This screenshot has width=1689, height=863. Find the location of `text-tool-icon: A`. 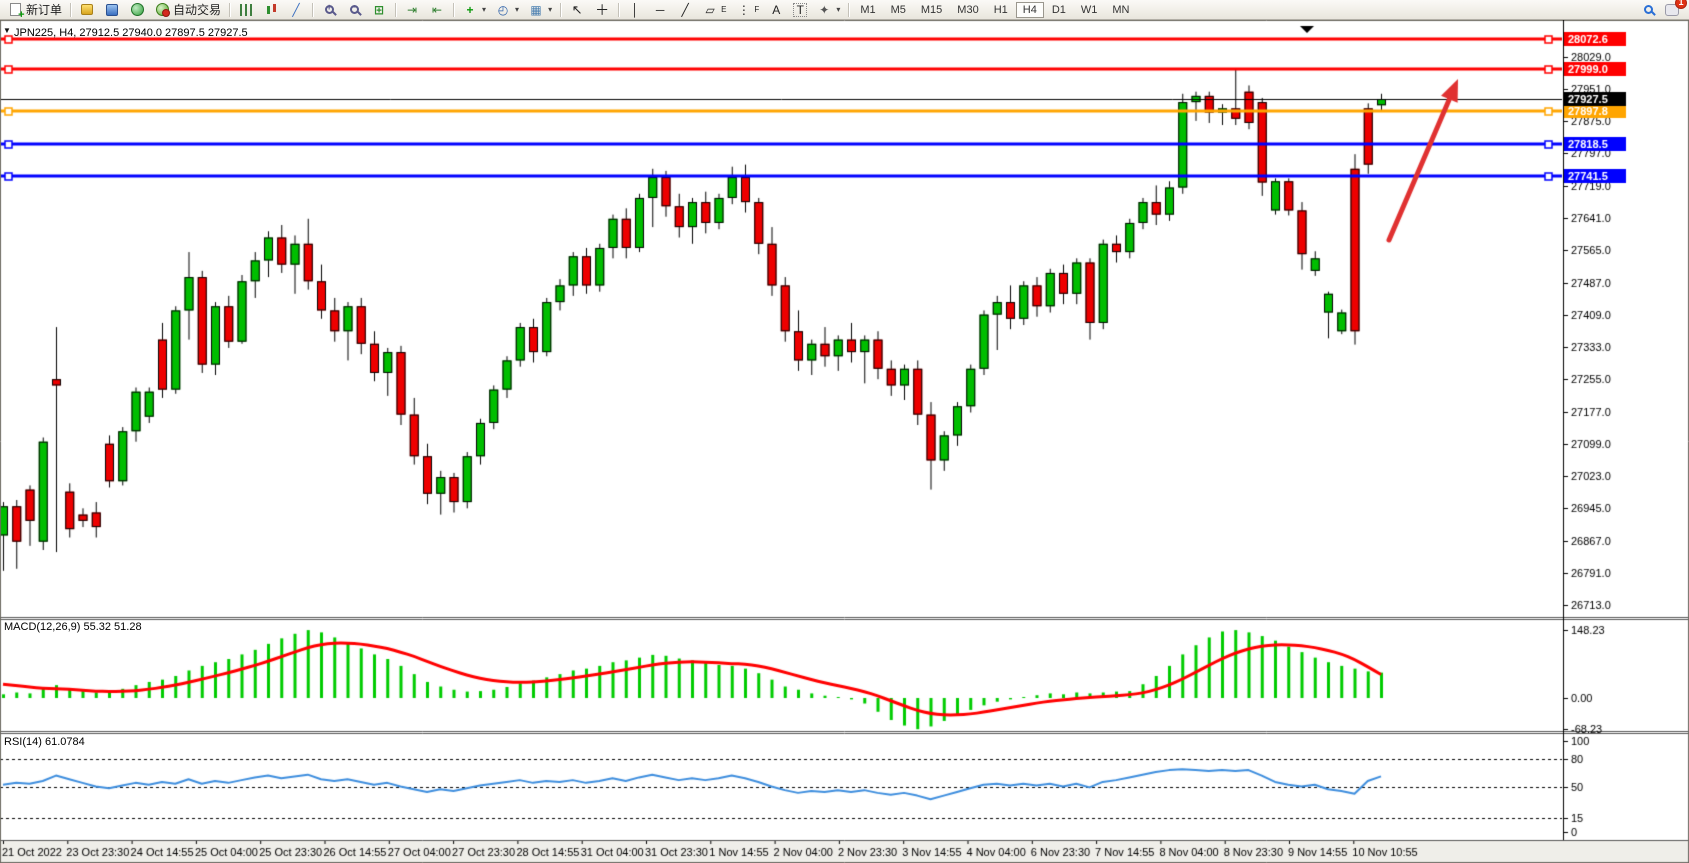

text-tool-icon: A is located at coordinates (776, 9).